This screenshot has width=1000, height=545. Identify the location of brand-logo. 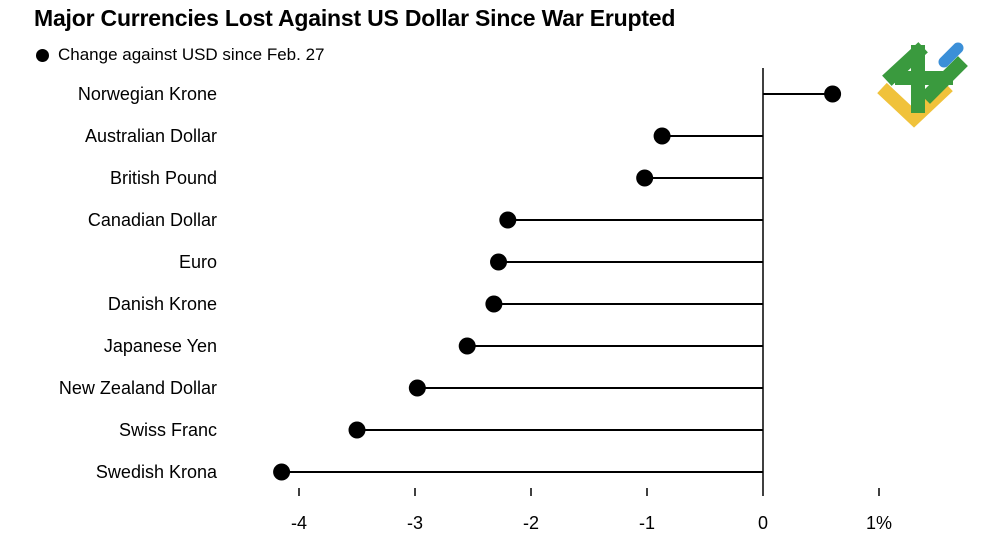
(922, 85).